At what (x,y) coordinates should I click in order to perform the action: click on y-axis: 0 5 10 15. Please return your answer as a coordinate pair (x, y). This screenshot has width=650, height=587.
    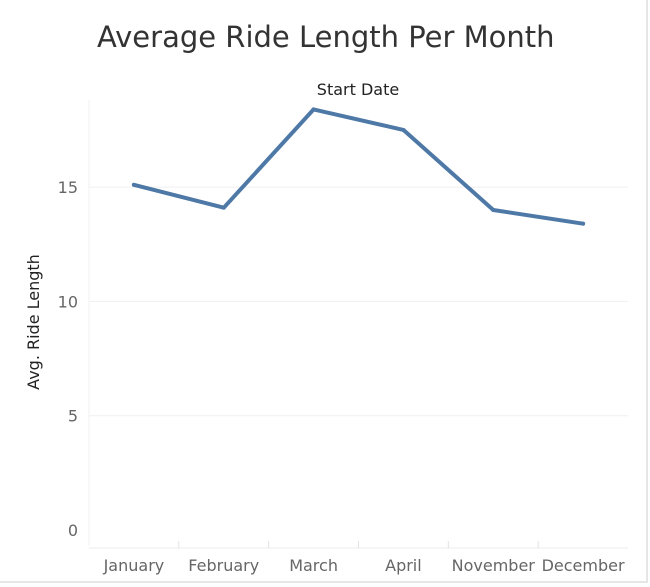
    Looking at the image, I should click on (74, 322).